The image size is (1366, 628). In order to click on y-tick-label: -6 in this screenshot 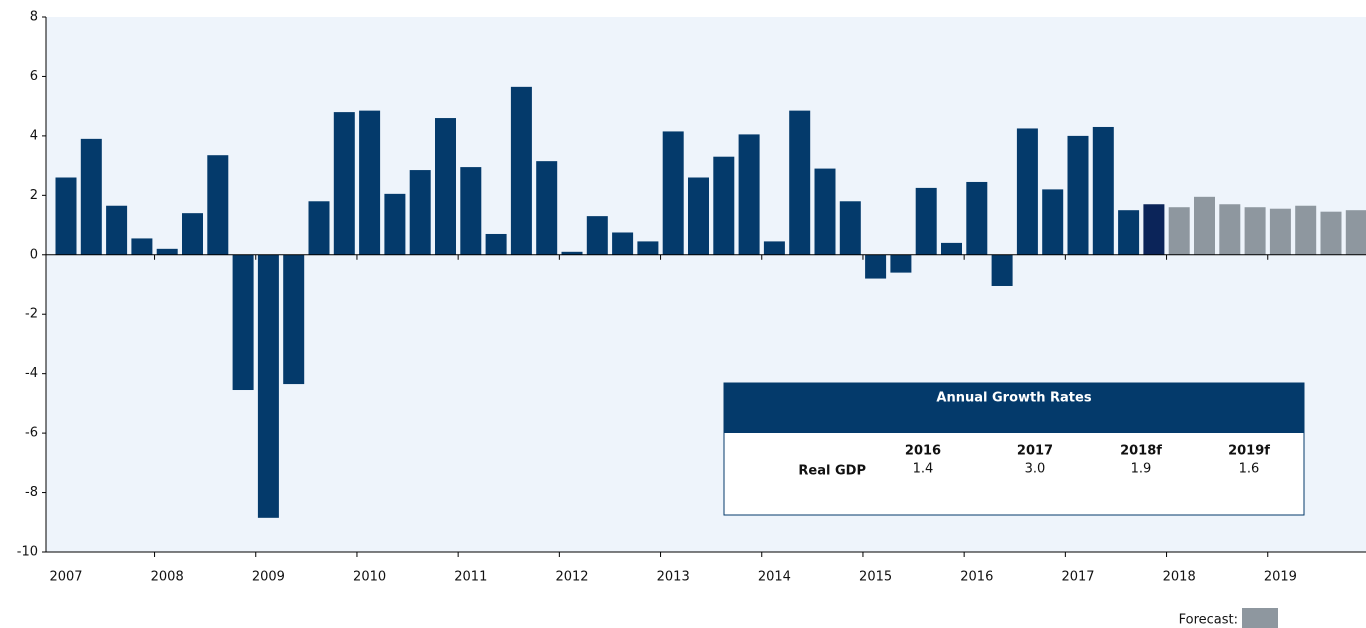, I will do `click(31, 433)`.